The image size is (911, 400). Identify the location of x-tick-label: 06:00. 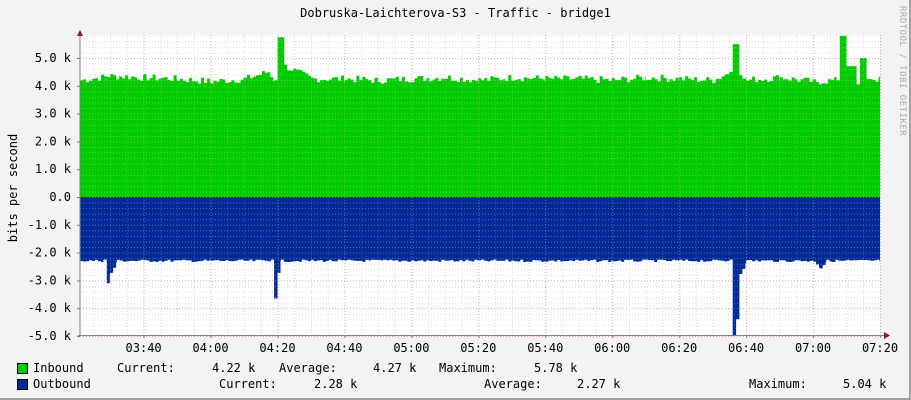
(612, 348).